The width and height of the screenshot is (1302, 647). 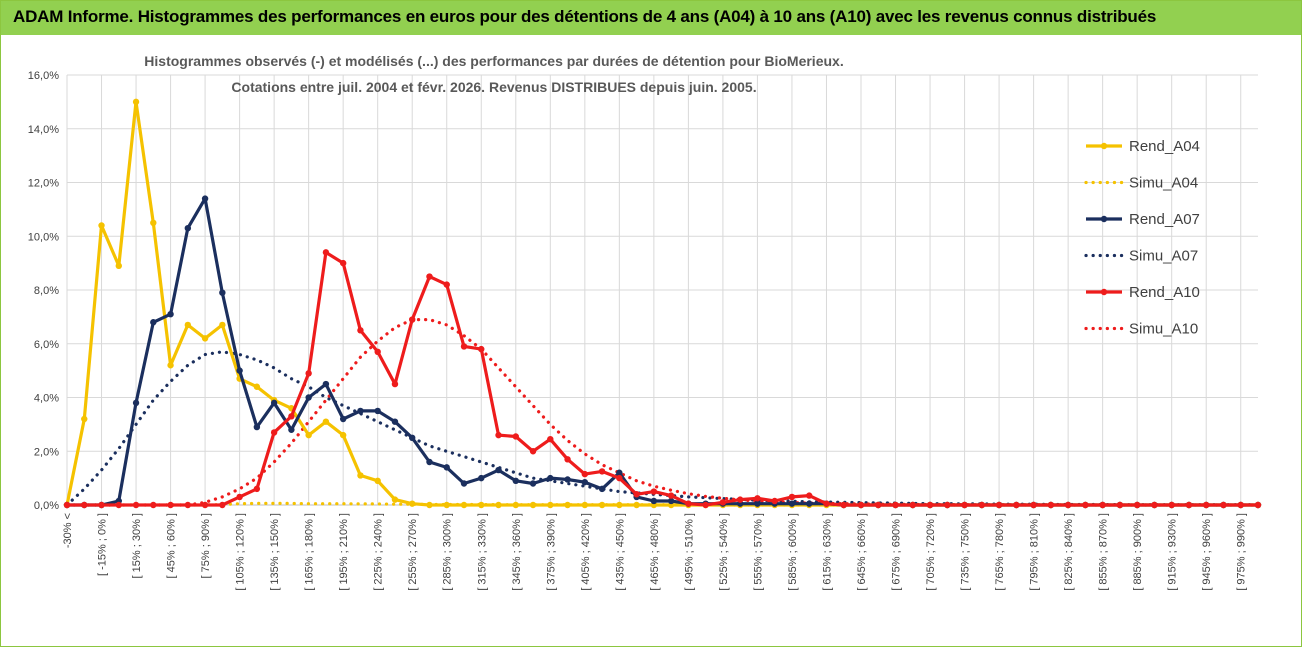 I want to click on x-tick-label: [ 165% ; 180% ], so click(x=310, y=552).